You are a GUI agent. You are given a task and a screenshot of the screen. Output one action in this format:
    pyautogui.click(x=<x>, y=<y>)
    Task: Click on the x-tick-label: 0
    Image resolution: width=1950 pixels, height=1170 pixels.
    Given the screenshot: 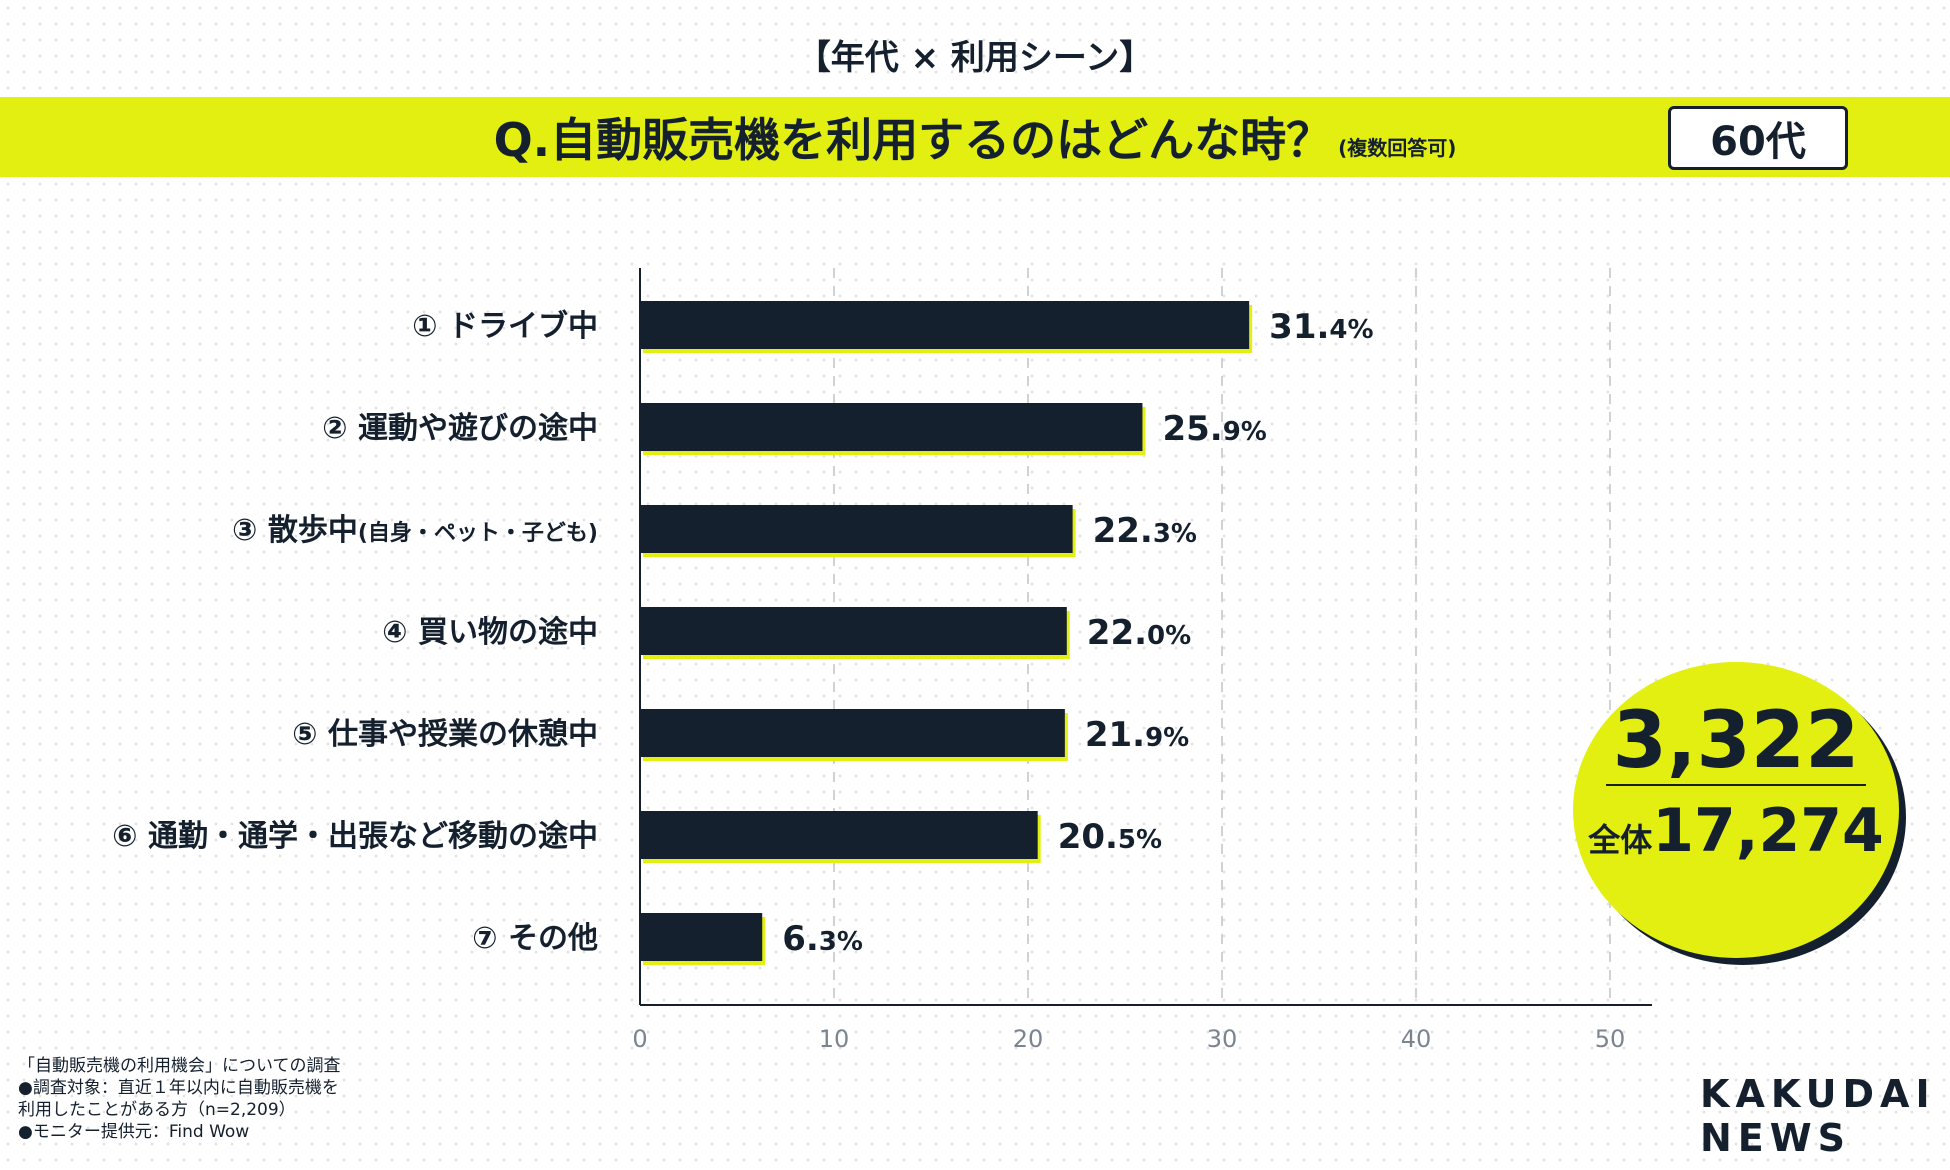 What is the action you would take?
    pyautogui.click(x=639, y=1039)
    